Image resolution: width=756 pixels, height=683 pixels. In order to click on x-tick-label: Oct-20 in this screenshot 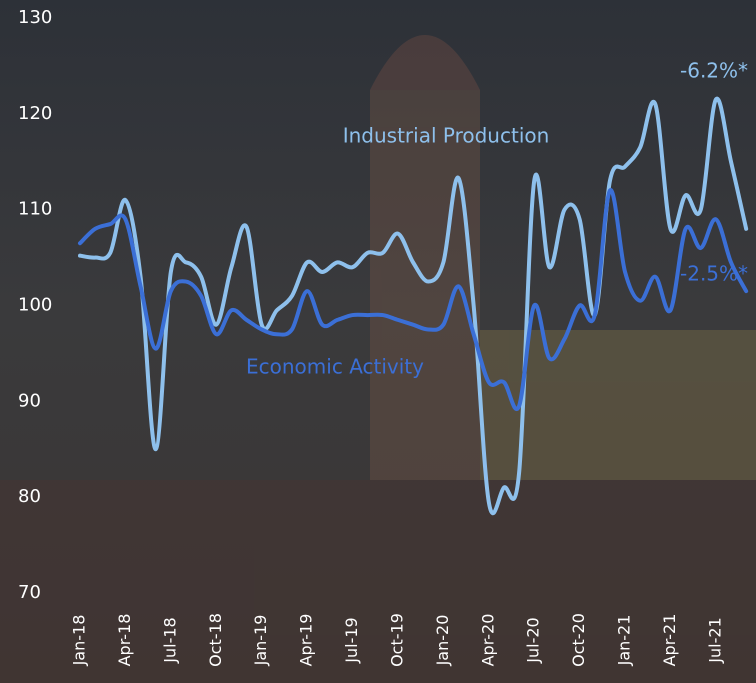, I will do `click(578, 640)`.